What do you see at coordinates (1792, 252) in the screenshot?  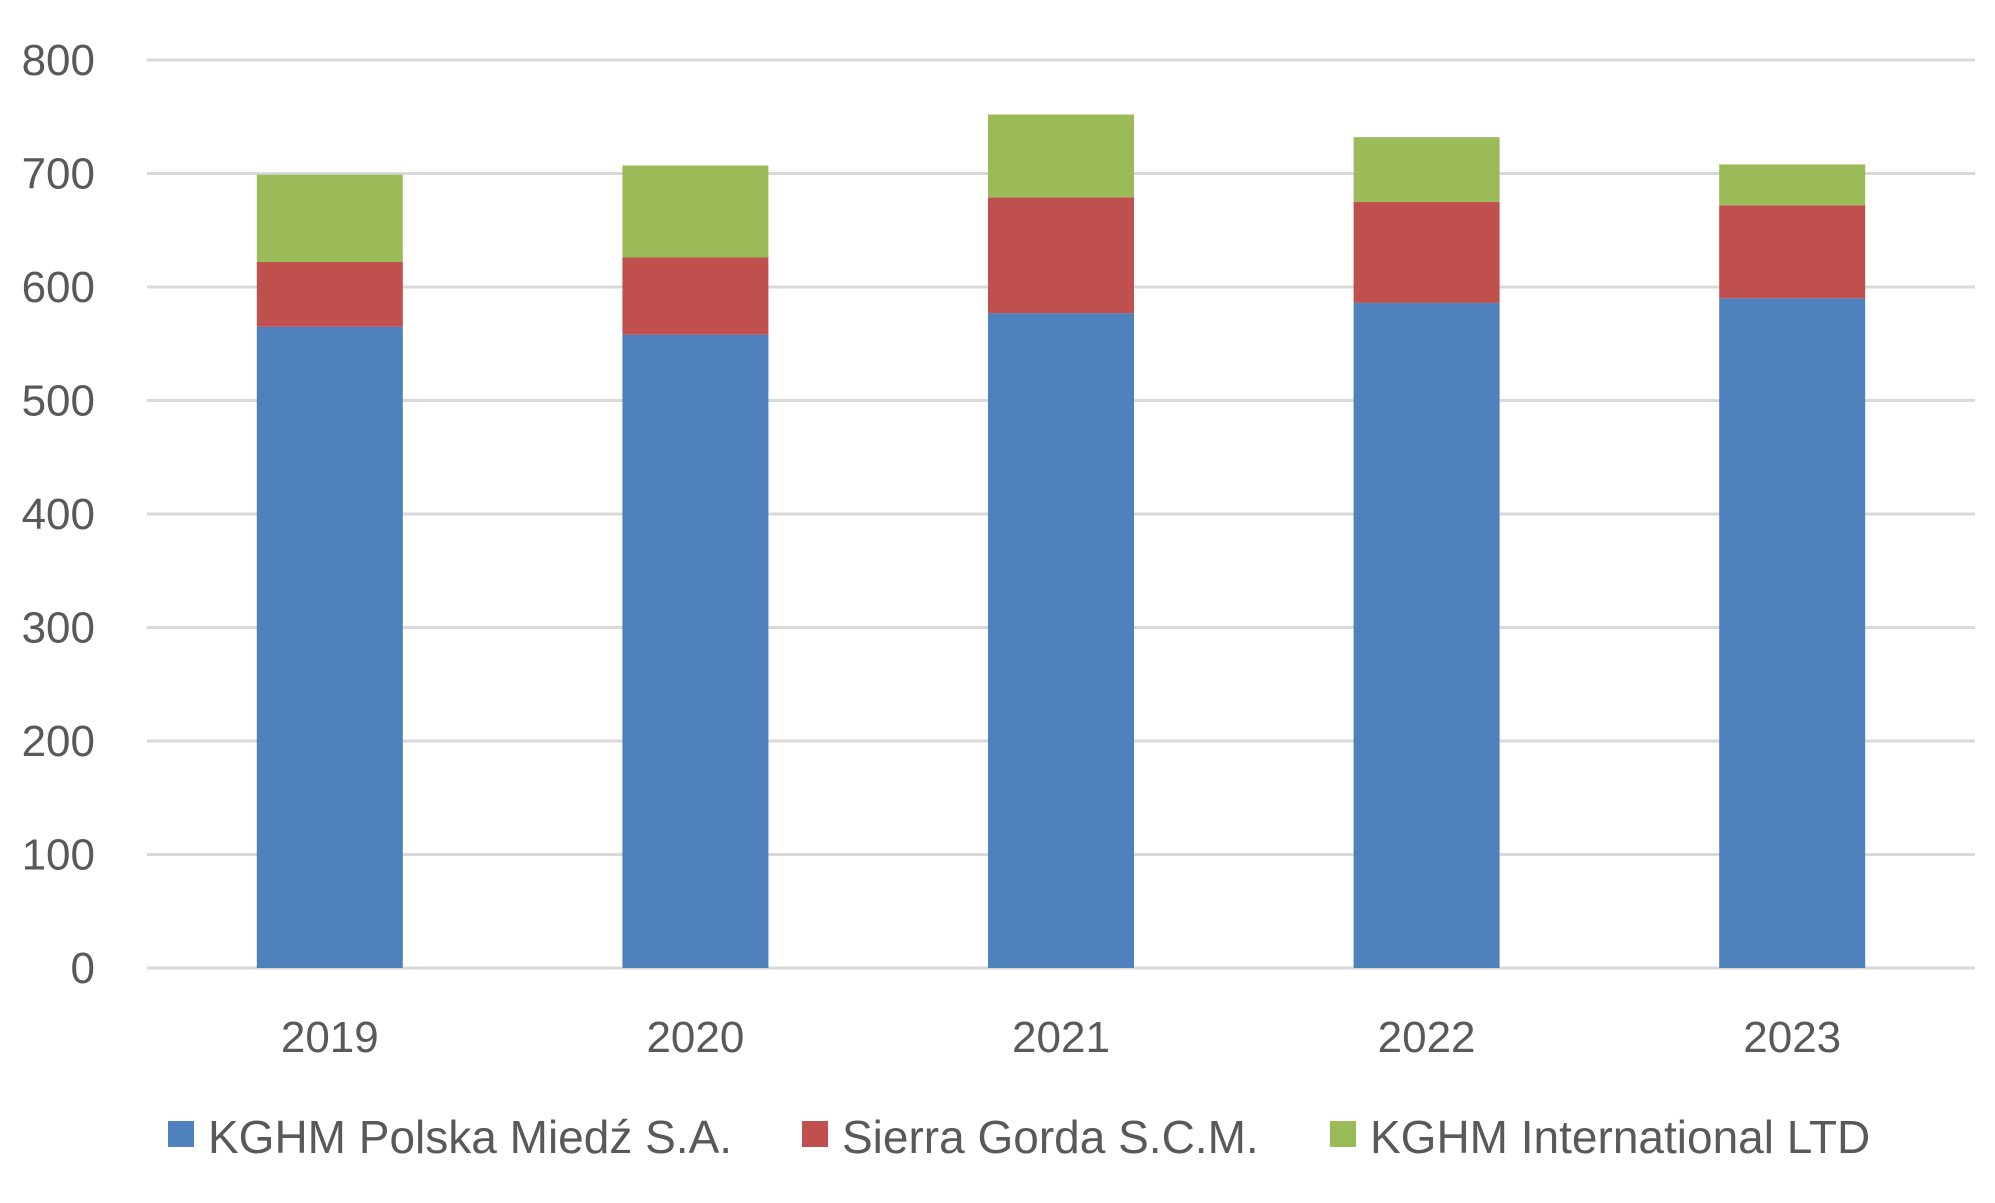 I see `bar-segment-sierra-gorda-s-c-m-2023` at bounding box center [1792, 252].